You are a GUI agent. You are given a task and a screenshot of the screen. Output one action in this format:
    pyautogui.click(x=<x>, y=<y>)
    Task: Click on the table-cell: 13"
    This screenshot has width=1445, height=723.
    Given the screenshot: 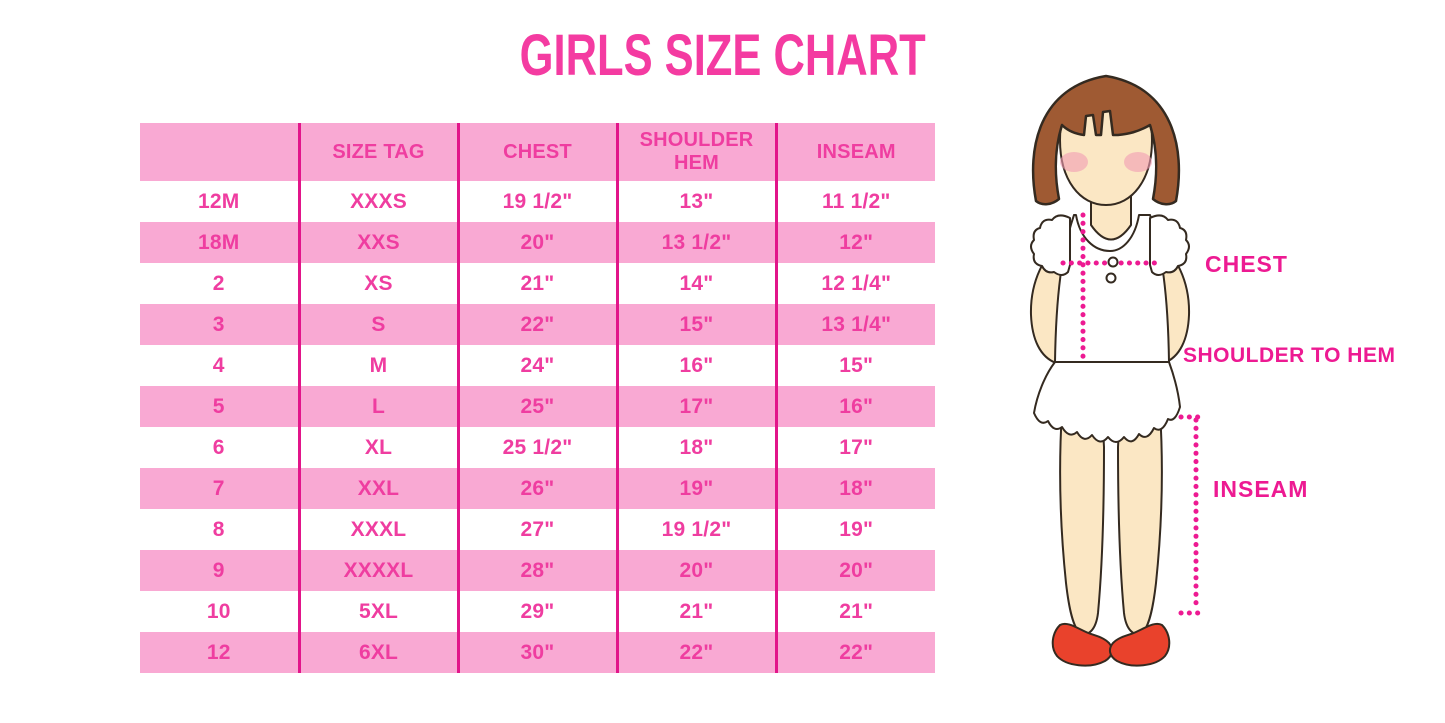 What is the action you would take?
    pyautogui.click(x=695, y=201)
    